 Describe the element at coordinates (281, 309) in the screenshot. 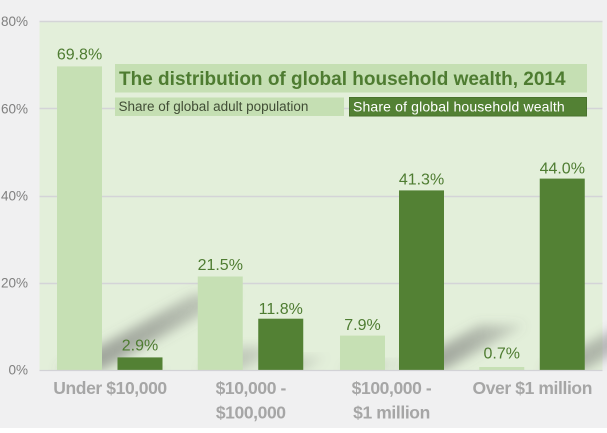

I see `svg-text: 11.8%` at that location.